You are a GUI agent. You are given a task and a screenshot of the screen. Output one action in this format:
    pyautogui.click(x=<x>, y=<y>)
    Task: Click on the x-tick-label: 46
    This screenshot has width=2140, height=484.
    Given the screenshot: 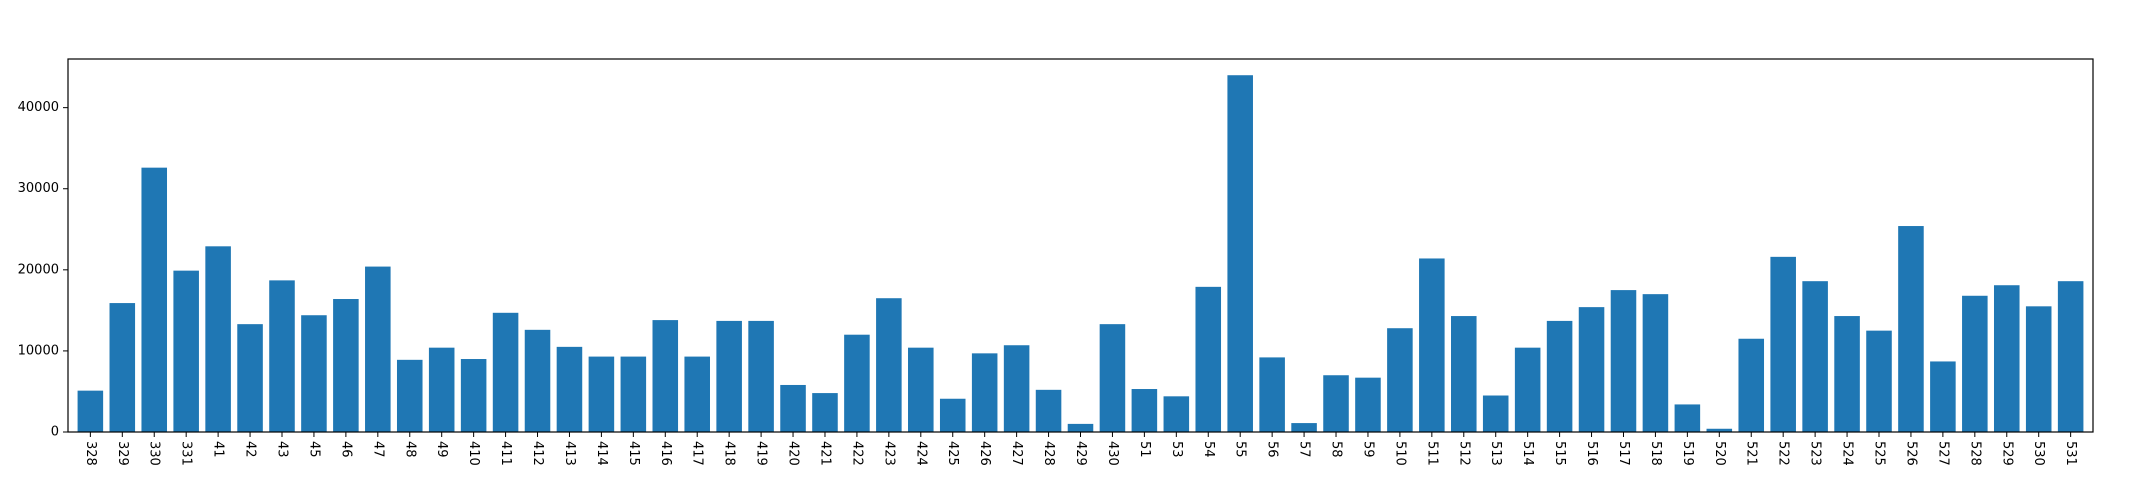 What is the action you would take?
    pyautogui.click(x=345, y=449)
    